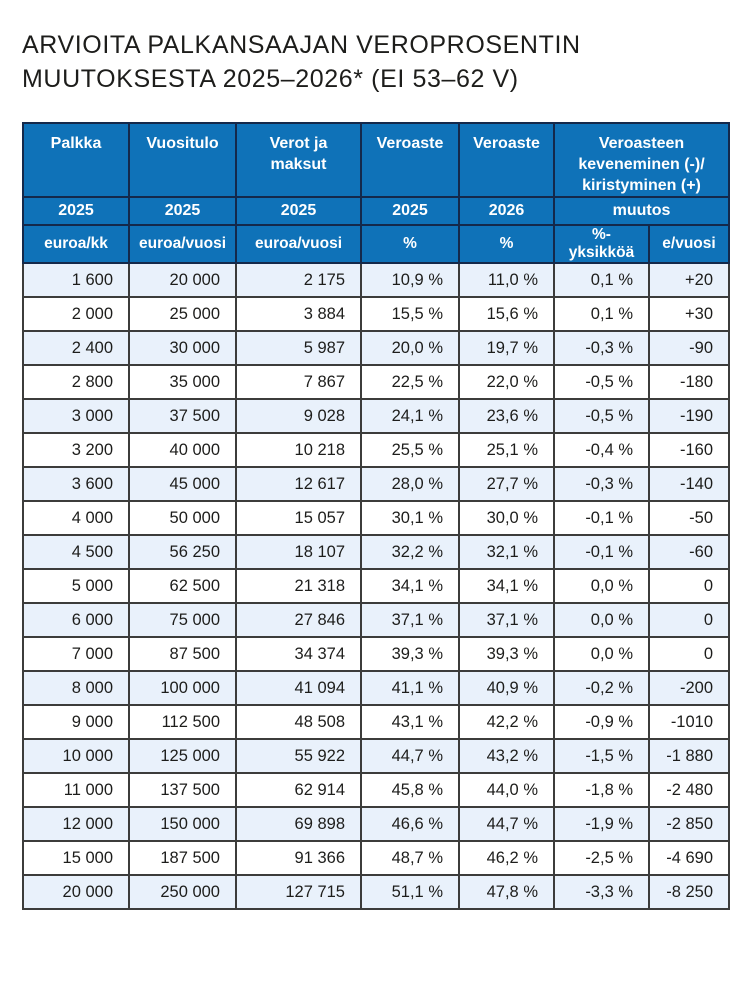 The image size is (750, 995). Describe the element at coordinates (76, 211) in the screenshot. I see `year-palkka: 2025` at that location.